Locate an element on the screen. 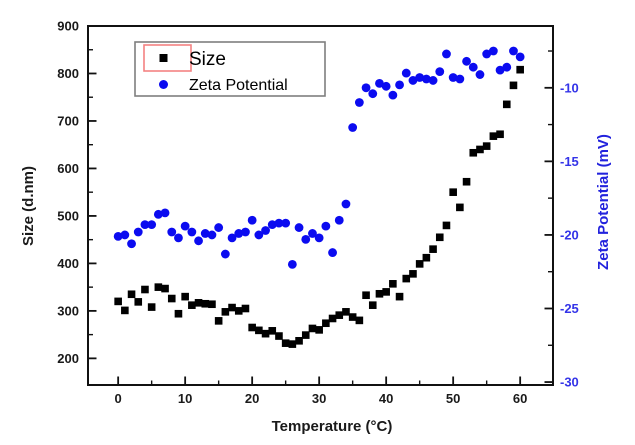 This screenshot has height=445, width=635. x-axis-tick-label: 50 is located at coordinates (453, 398).